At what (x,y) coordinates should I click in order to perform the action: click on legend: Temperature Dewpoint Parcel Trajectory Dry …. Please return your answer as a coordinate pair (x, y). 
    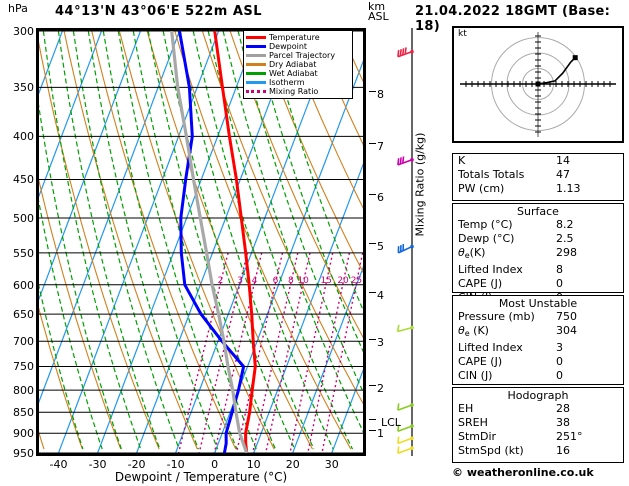
    Looking at the image, I should click on (298, 64).